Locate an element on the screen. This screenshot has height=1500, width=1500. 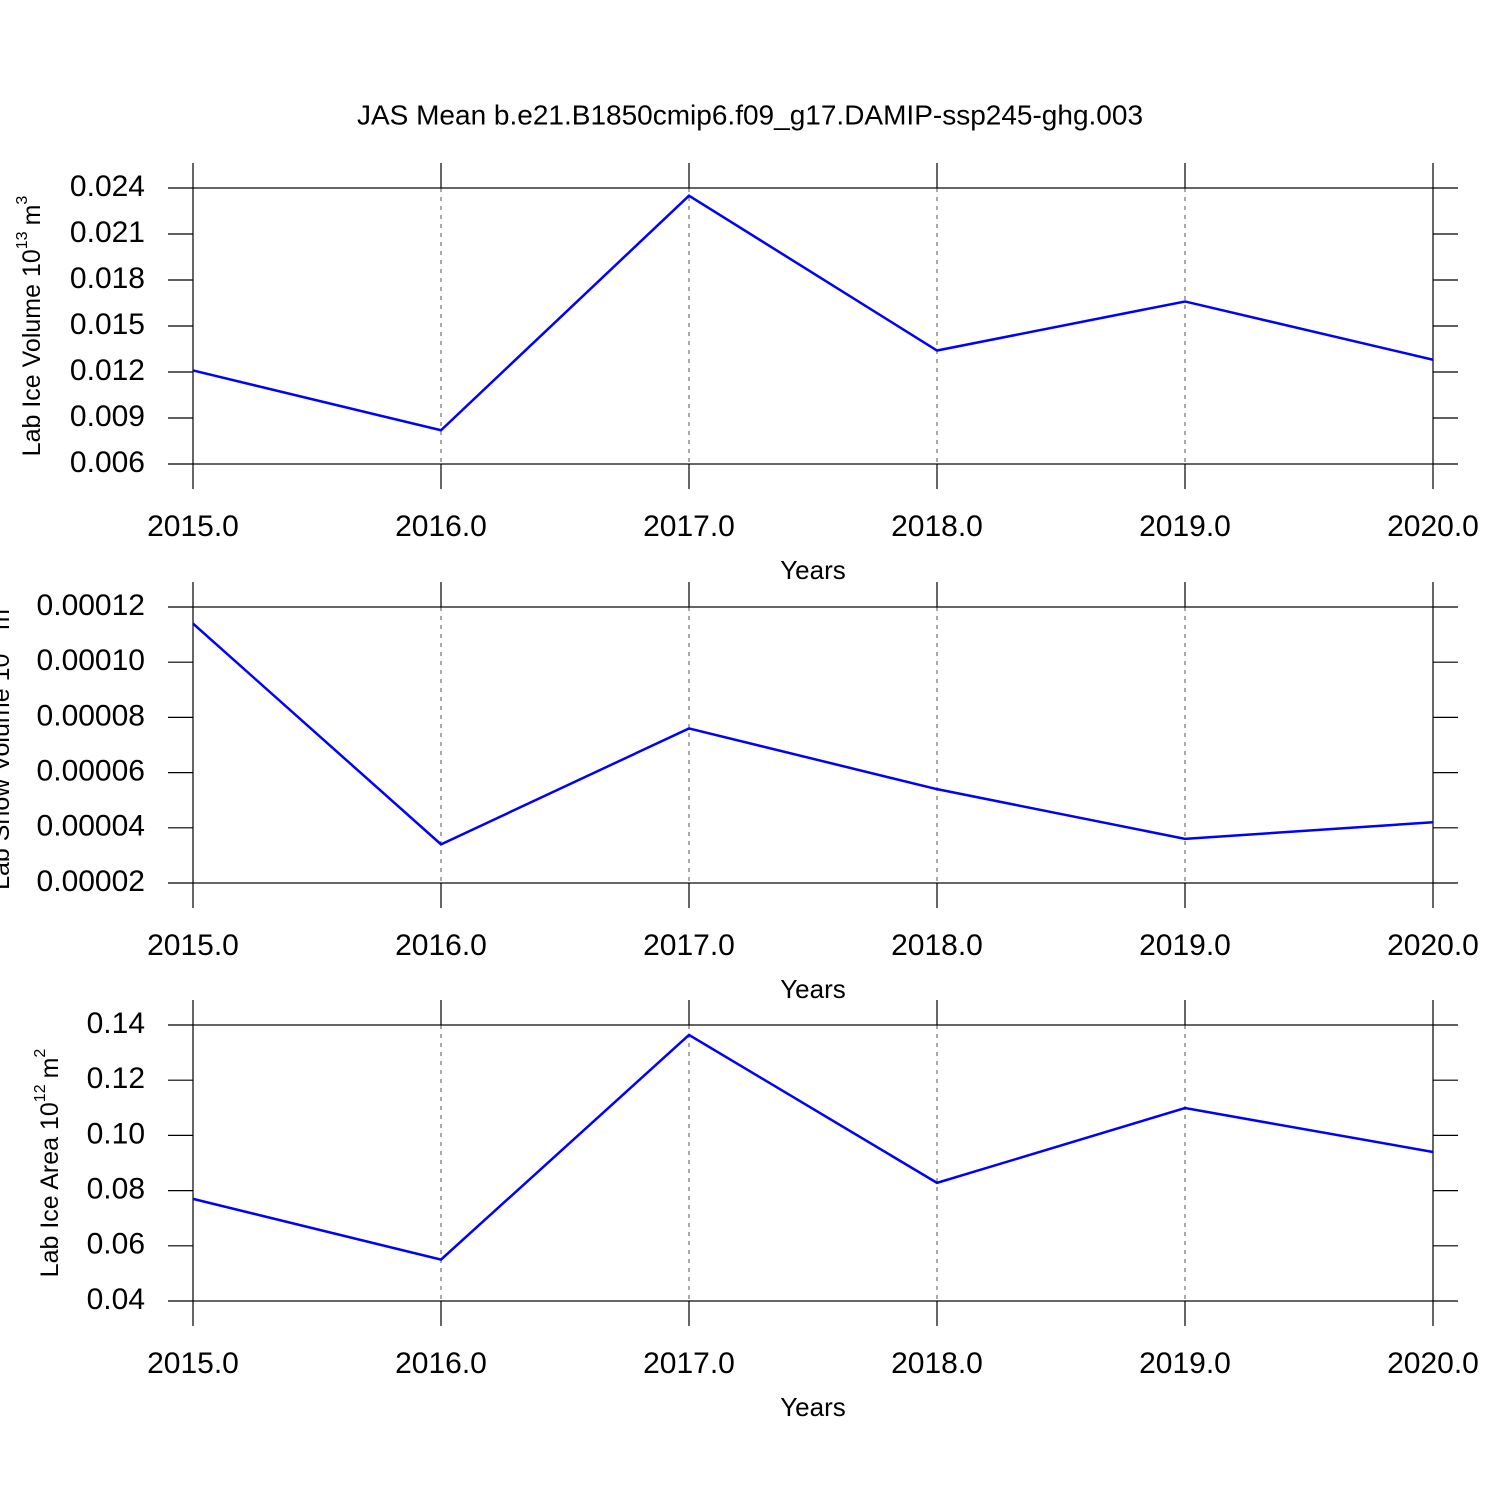
y-tick-label: 0.06 is located at coordinates (116, 1244).